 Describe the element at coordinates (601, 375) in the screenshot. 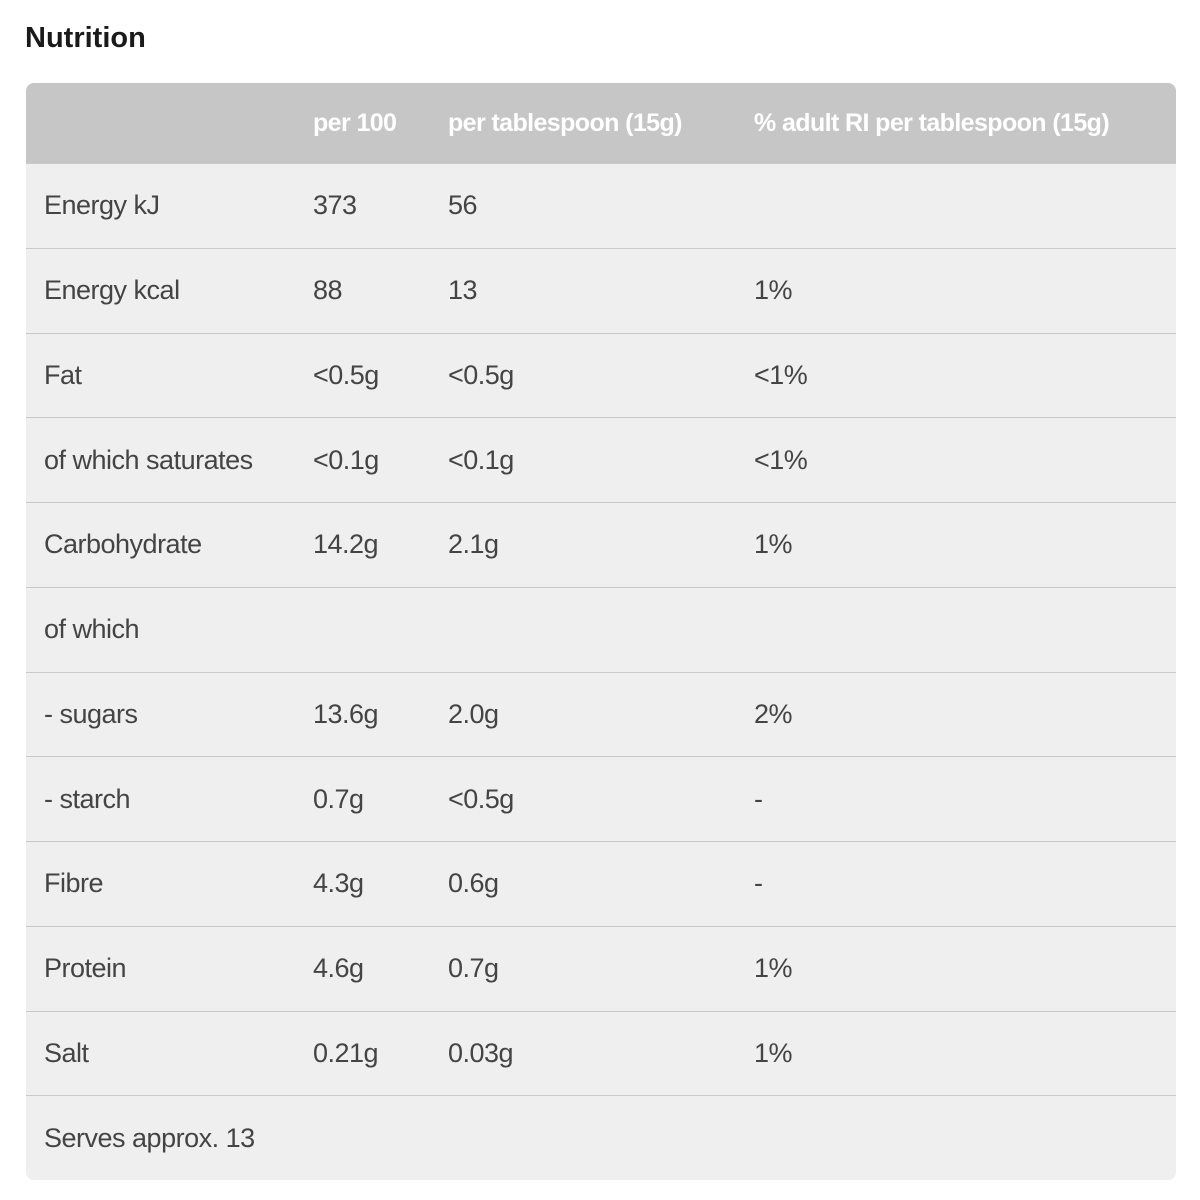

I see `table-row: Fat <0.5g <0.5g <1%` at that location.